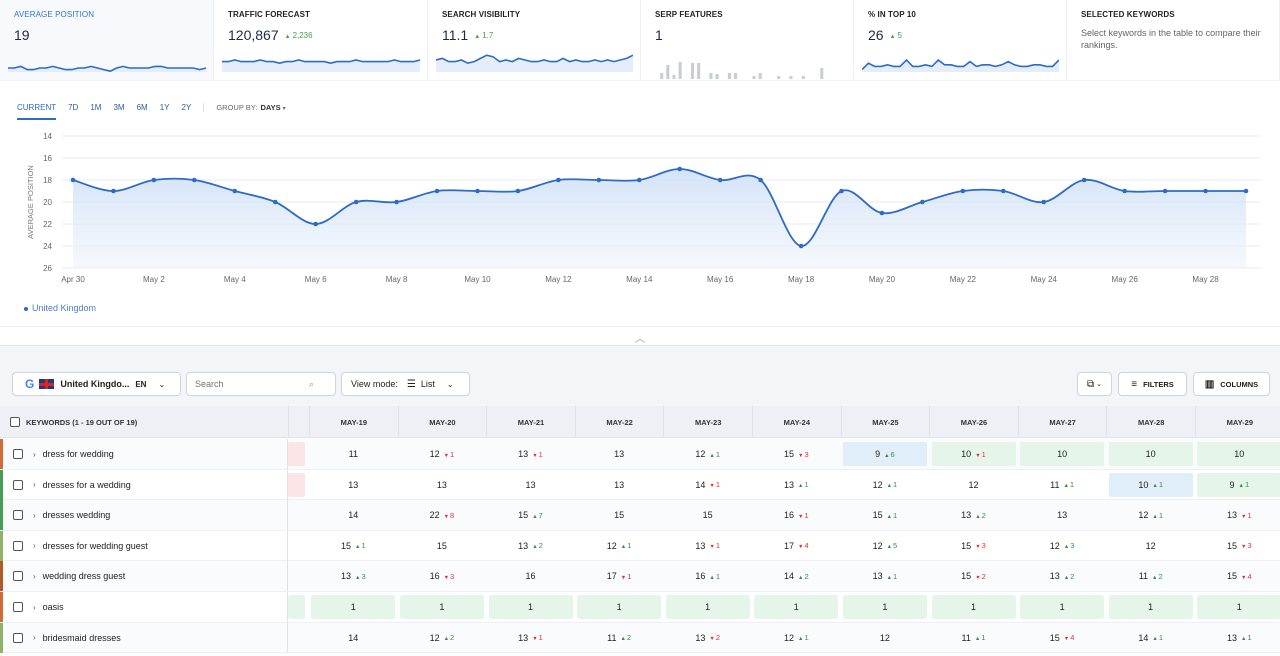 The image size is (1280, 656). I want to click on position-cell: 111, so click(974, 638).